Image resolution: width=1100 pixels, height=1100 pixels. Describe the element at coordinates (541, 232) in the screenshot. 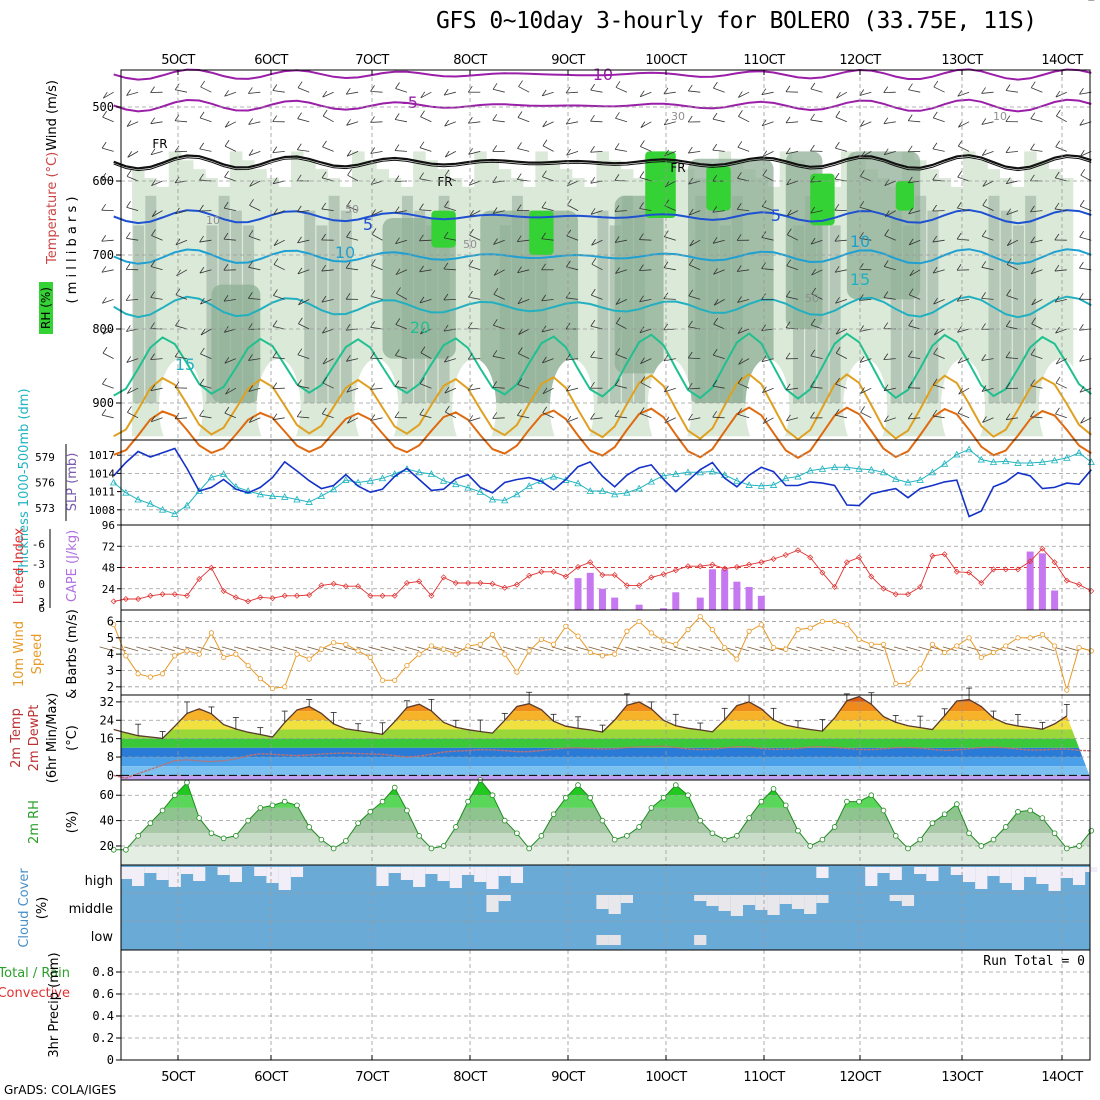

I see `rh-saturated-area` at that location.